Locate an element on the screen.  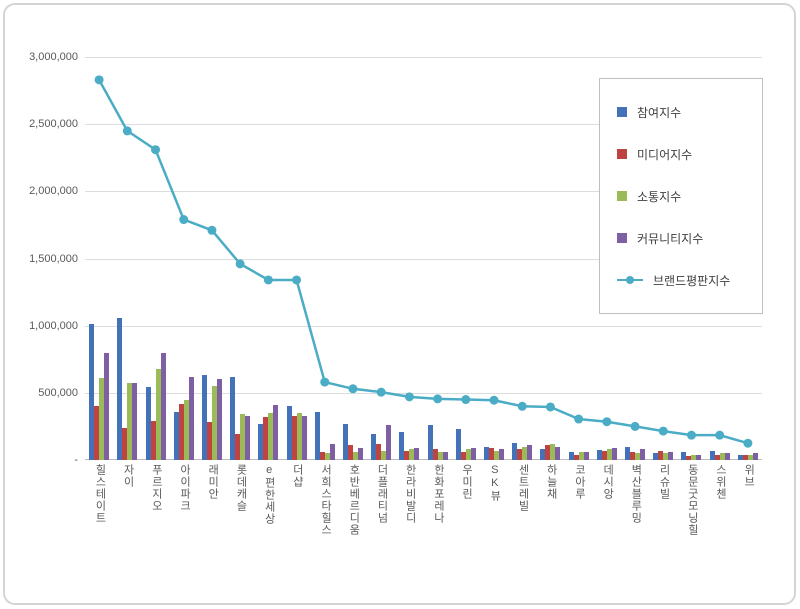
x-tick-label-text: 더플래티넘 is located at coordinates (381, 494).